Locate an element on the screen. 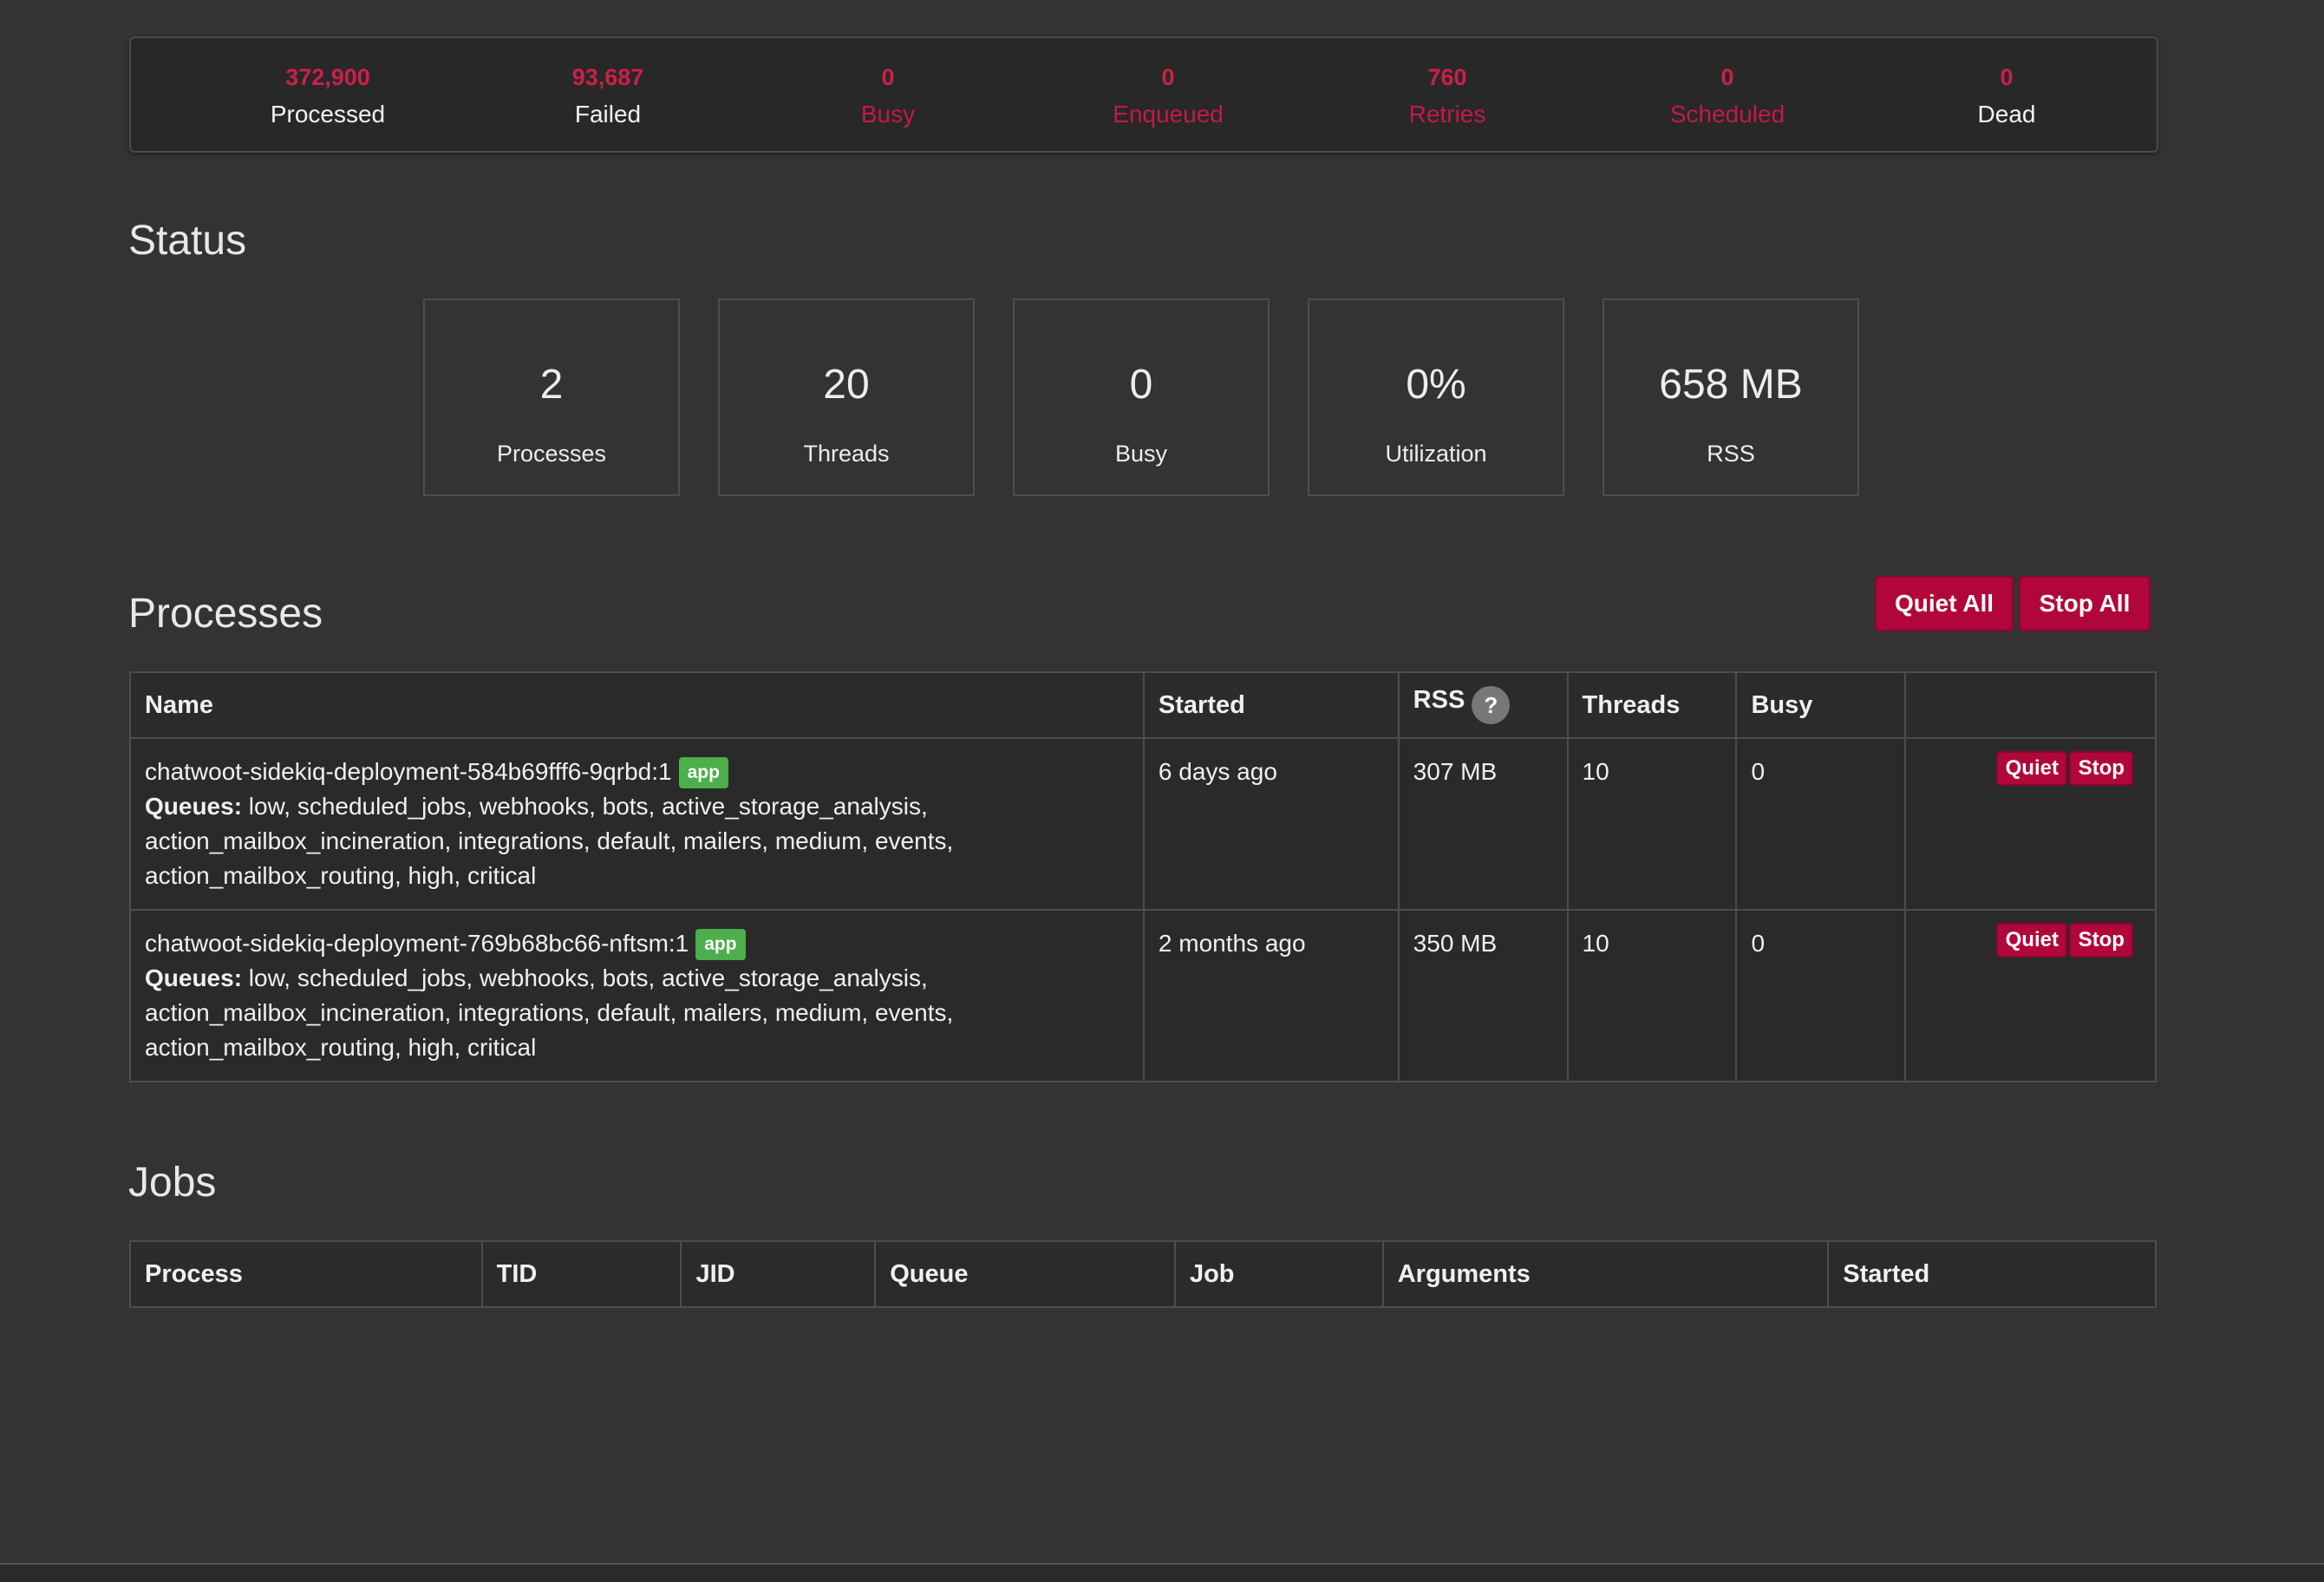 This screenshot has height=1582, width=2324. status-box-utilization: 0% Utilization is located at coordinates (1436, 397).